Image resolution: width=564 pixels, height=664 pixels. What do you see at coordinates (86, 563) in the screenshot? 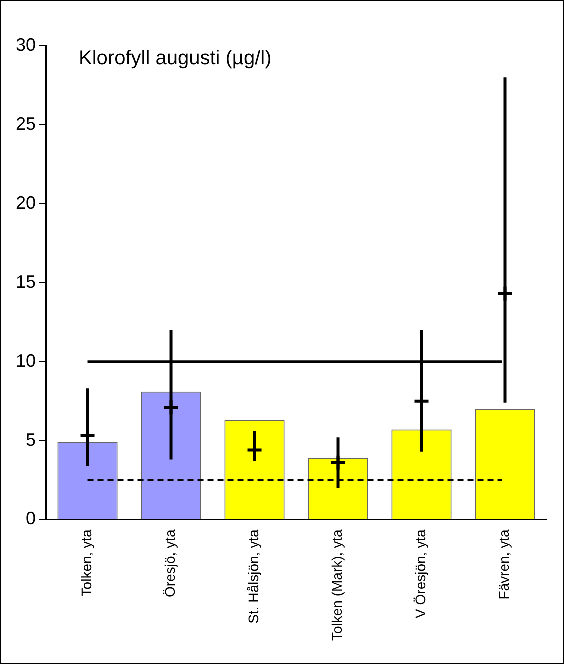
I see `x-tick-label: Tolken, yta` at bounding box center [86, 563].